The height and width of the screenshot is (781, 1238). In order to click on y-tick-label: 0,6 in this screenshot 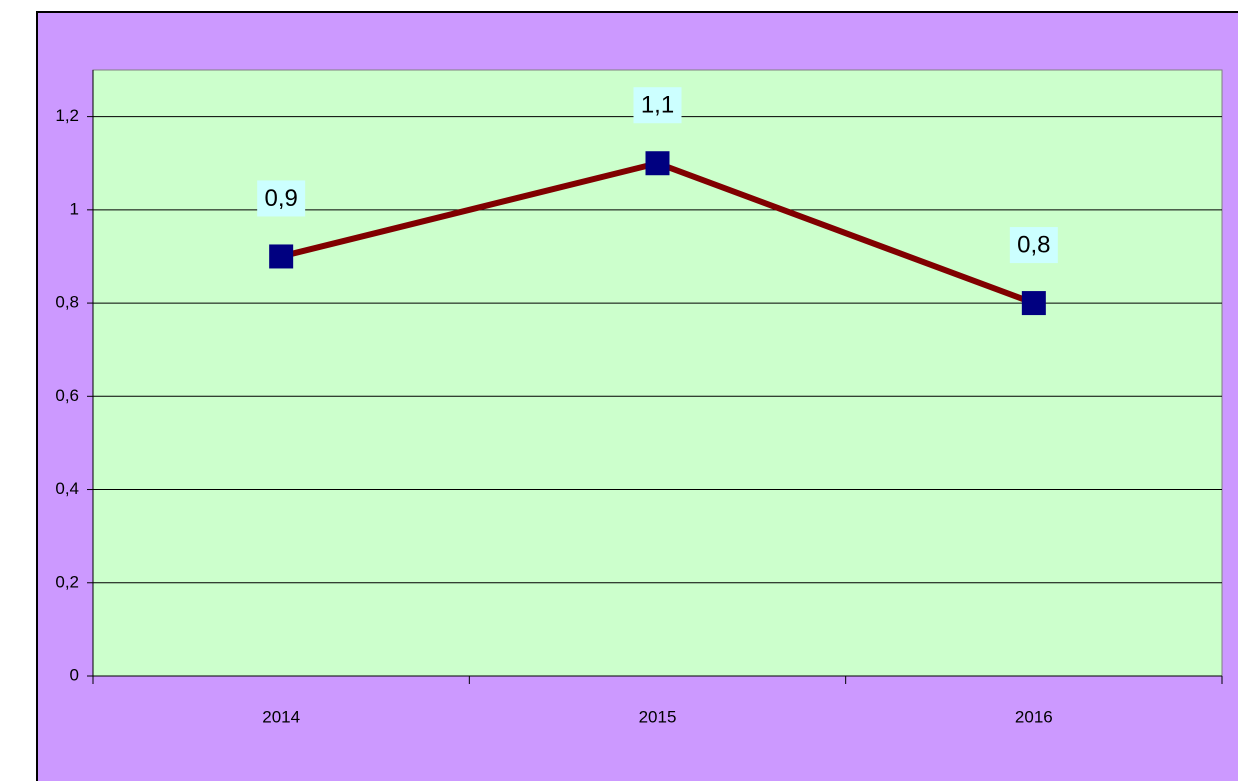, I will do `click(67, 395)`.